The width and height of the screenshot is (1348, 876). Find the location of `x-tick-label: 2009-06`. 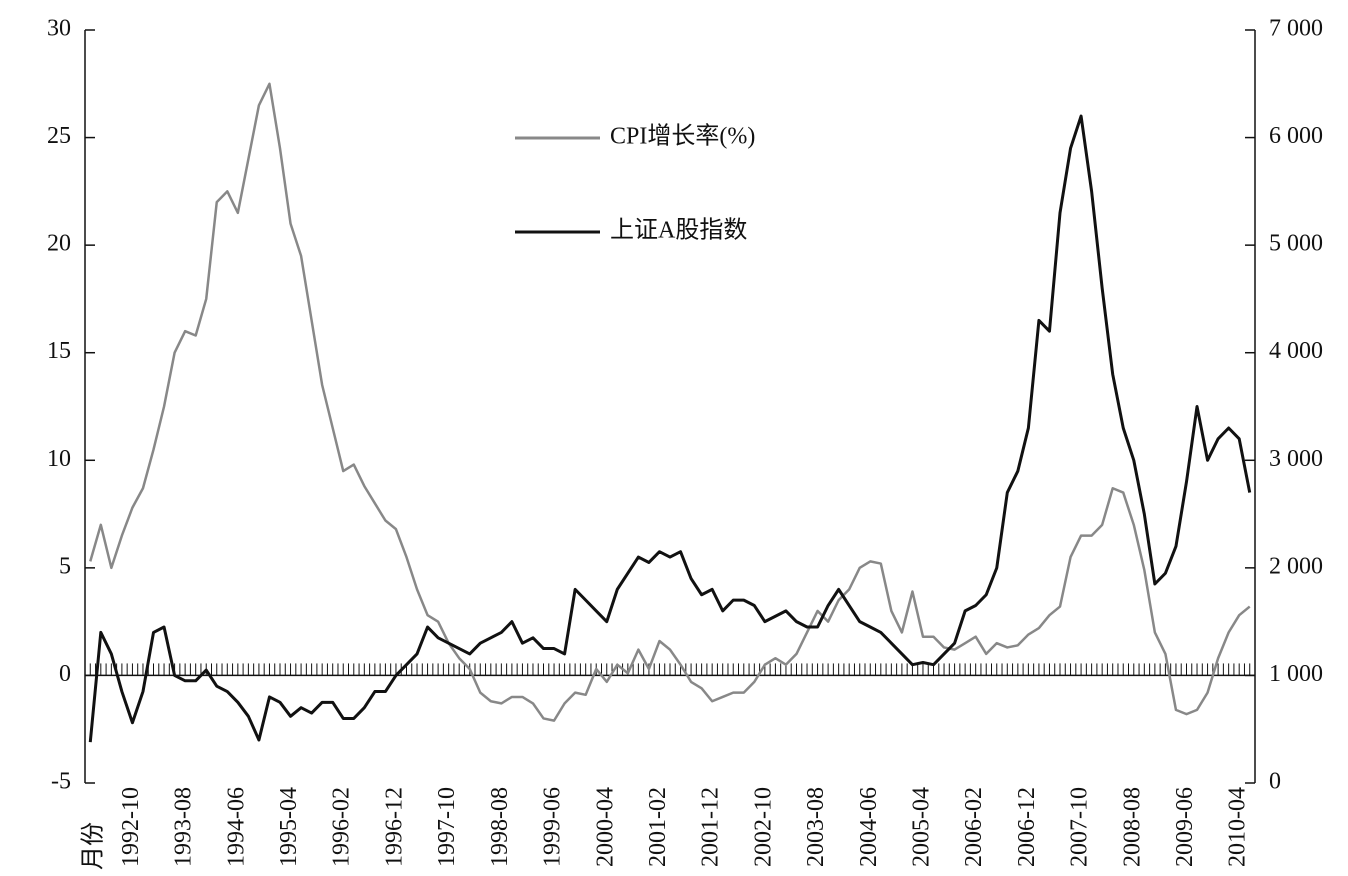

x-tick-label: 2009-06 is located at coordinates (1185, 827).